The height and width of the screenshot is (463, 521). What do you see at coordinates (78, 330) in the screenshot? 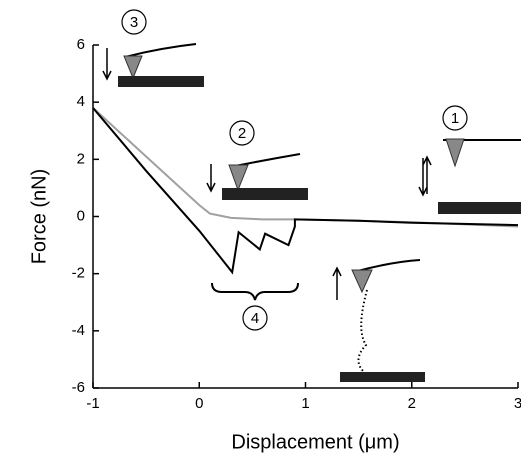
I see `y-tick-label: -4` at bounding box center [78, 330].